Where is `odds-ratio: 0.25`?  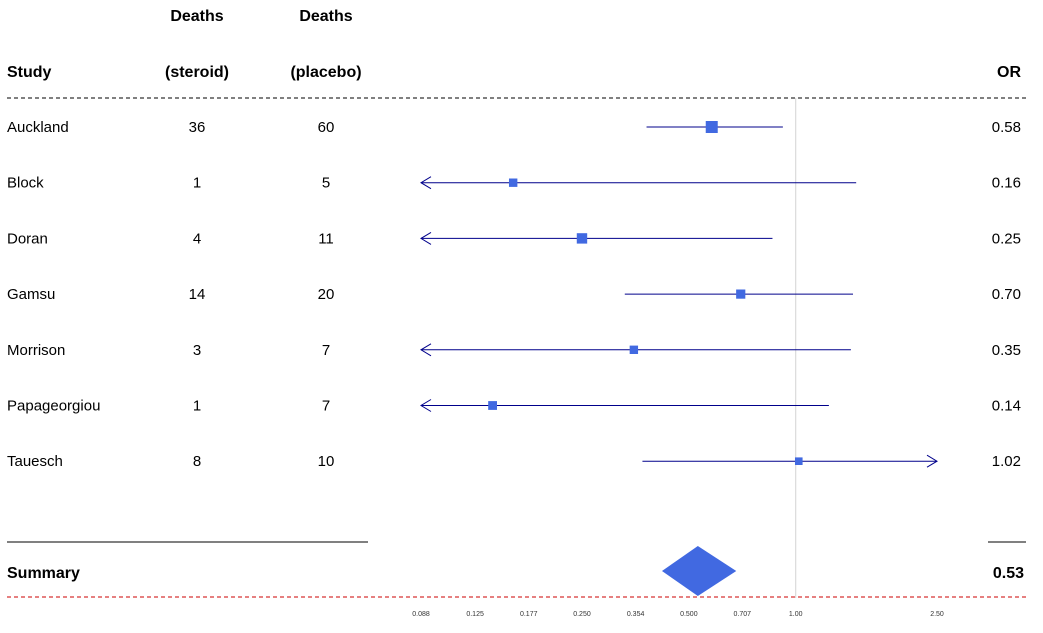 odds-ratio: 0.25 is located at coordinates (1006, 238).